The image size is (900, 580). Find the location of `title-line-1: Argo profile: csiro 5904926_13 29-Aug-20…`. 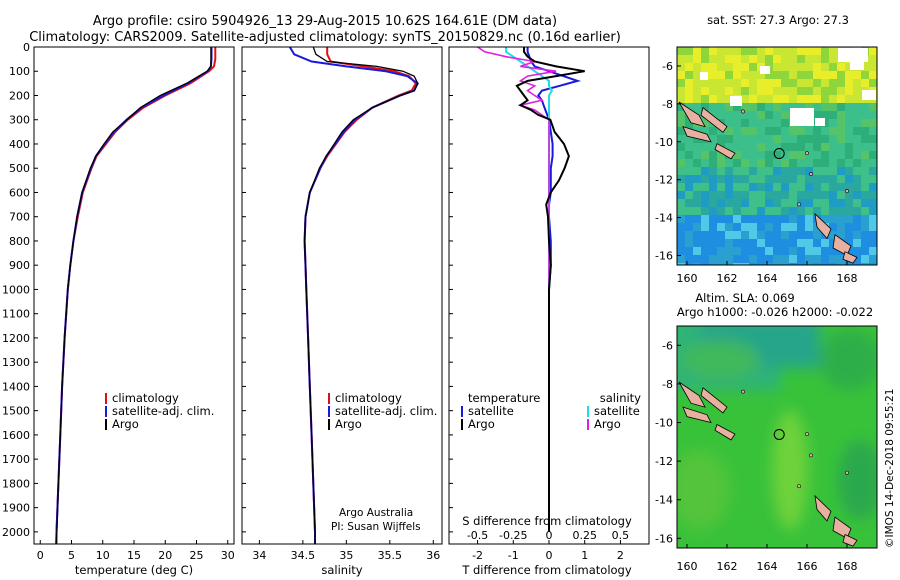

title-line-1: Argo profile: csiro 5904926_13 29-Aug-20… is located at coordinates (325, 21).